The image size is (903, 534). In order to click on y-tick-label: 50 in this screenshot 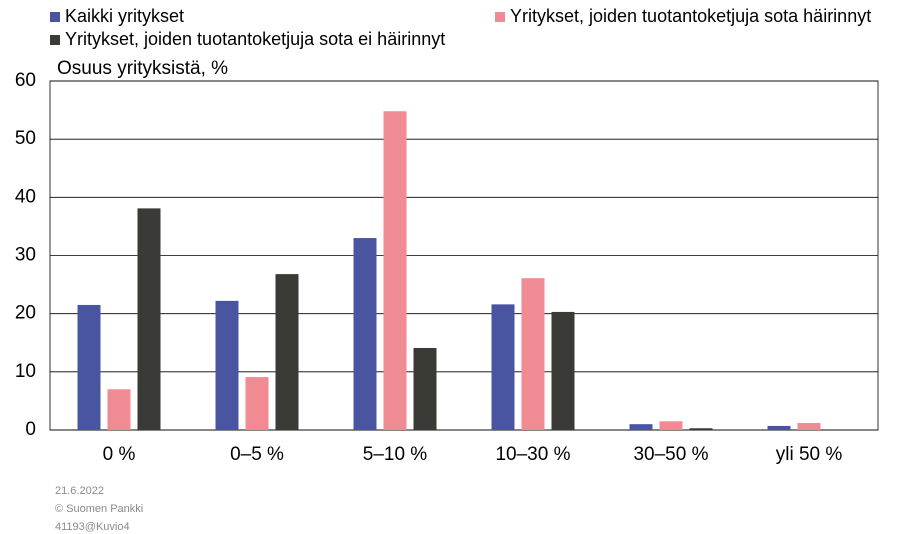, I will do `click(25, 138)`.